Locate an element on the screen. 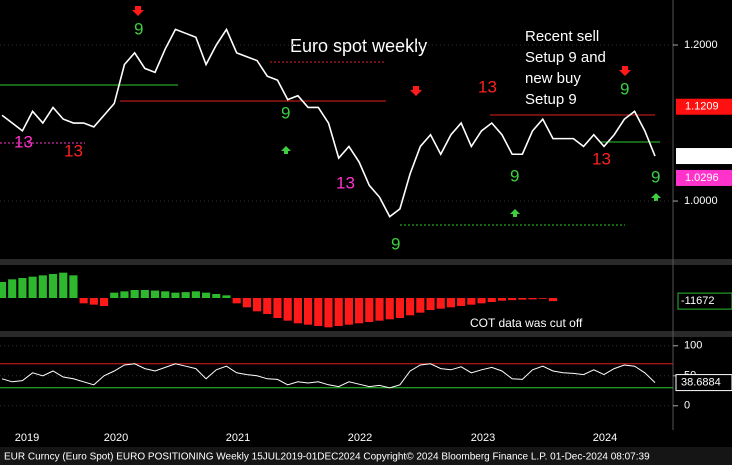  x-tick-label: 2019 is located at coordinates (27, 438).